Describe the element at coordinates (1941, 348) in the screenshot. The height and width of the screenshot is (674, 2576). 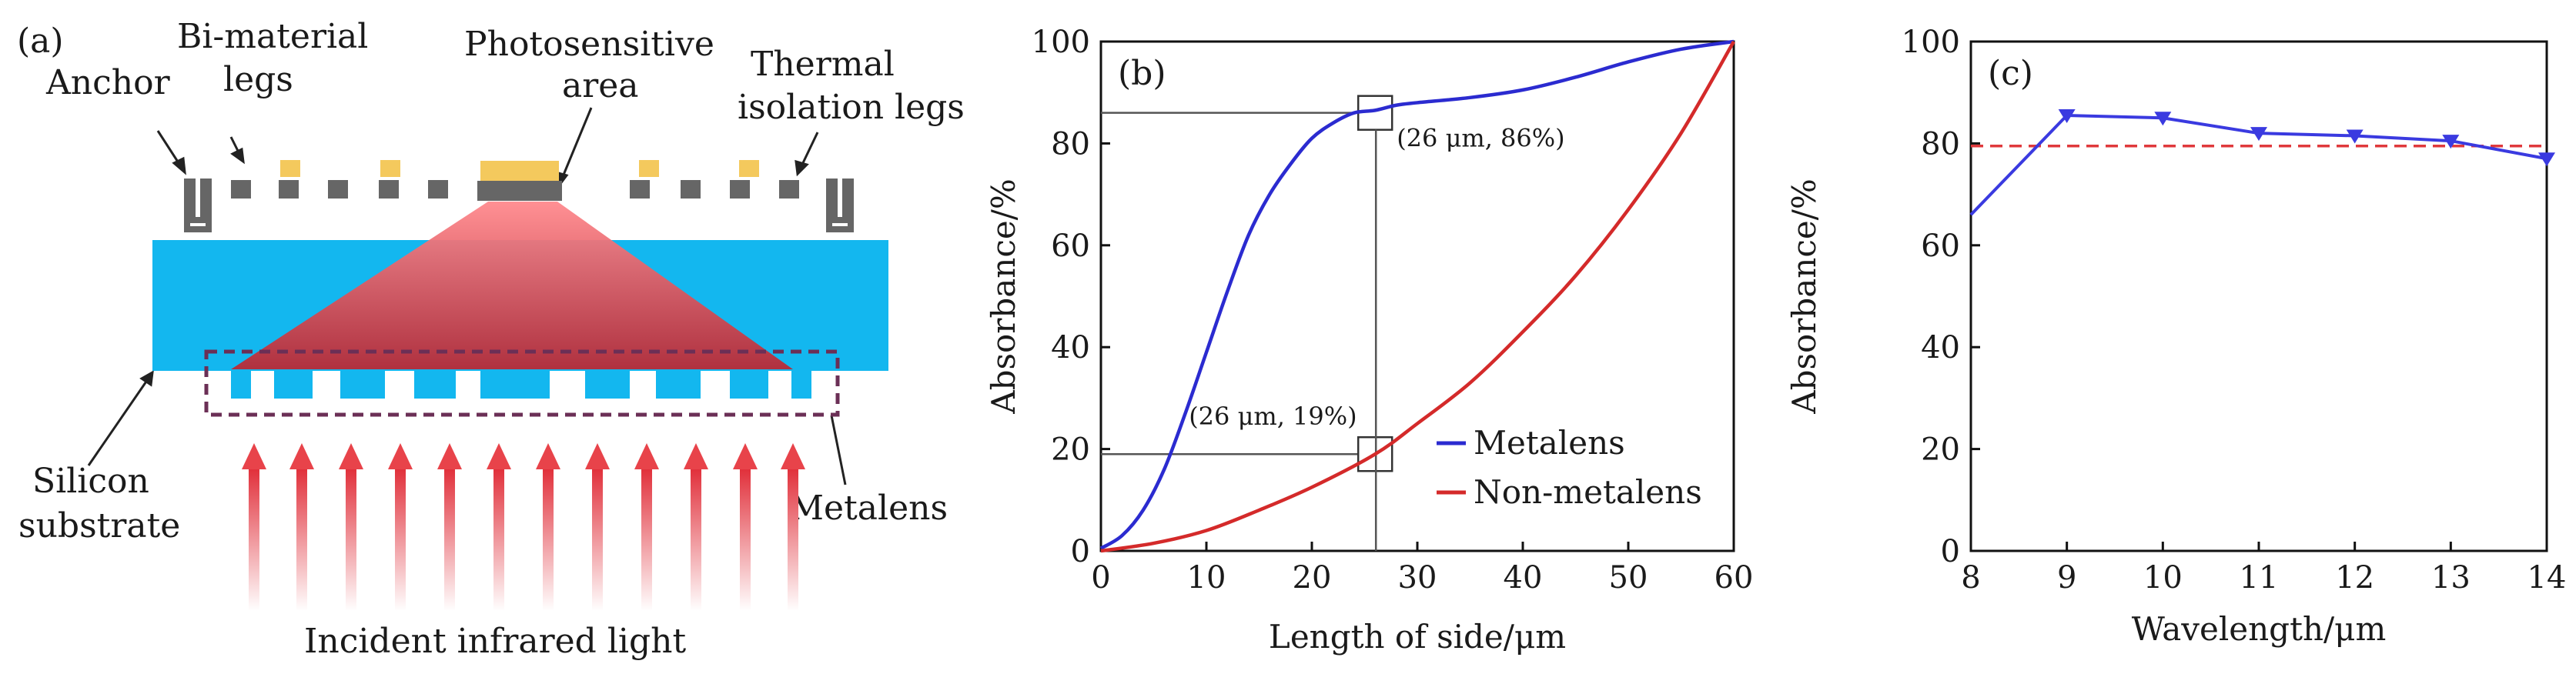
I see `chart-c-ytick-label: 40` at that location.